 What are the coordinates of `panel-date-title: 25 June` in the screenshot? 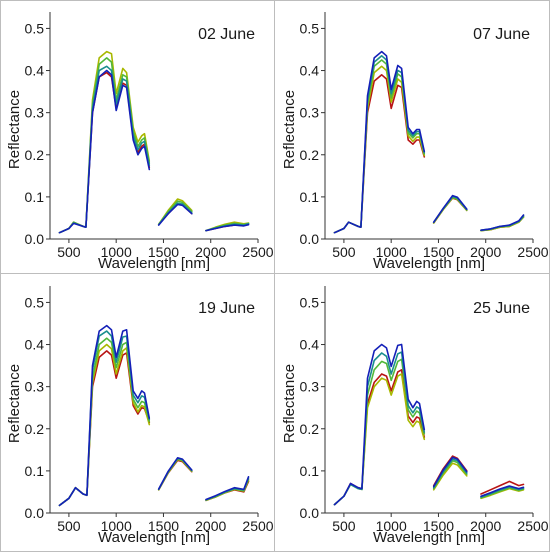 It's located at (501, 308).